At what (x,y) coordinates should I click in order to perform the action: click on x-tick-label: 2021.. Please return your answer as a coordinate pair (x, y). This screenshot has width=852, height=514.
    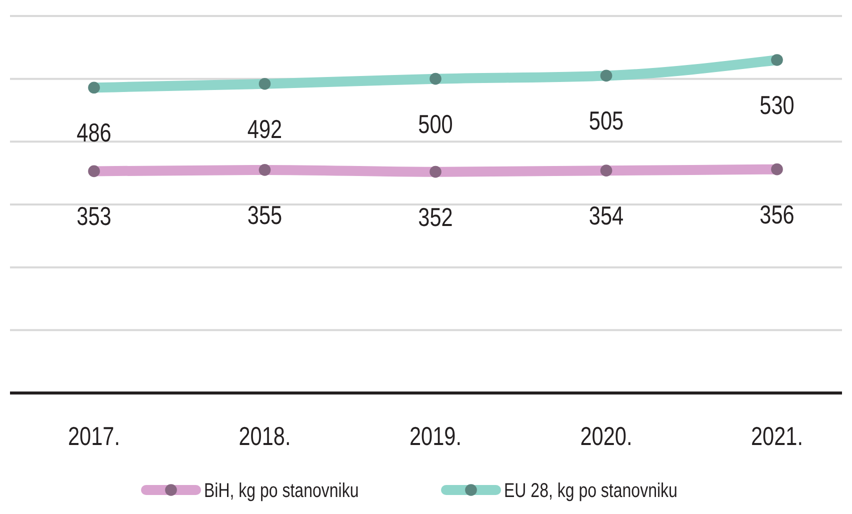
    Looking at the image, I should click on (777, 436).